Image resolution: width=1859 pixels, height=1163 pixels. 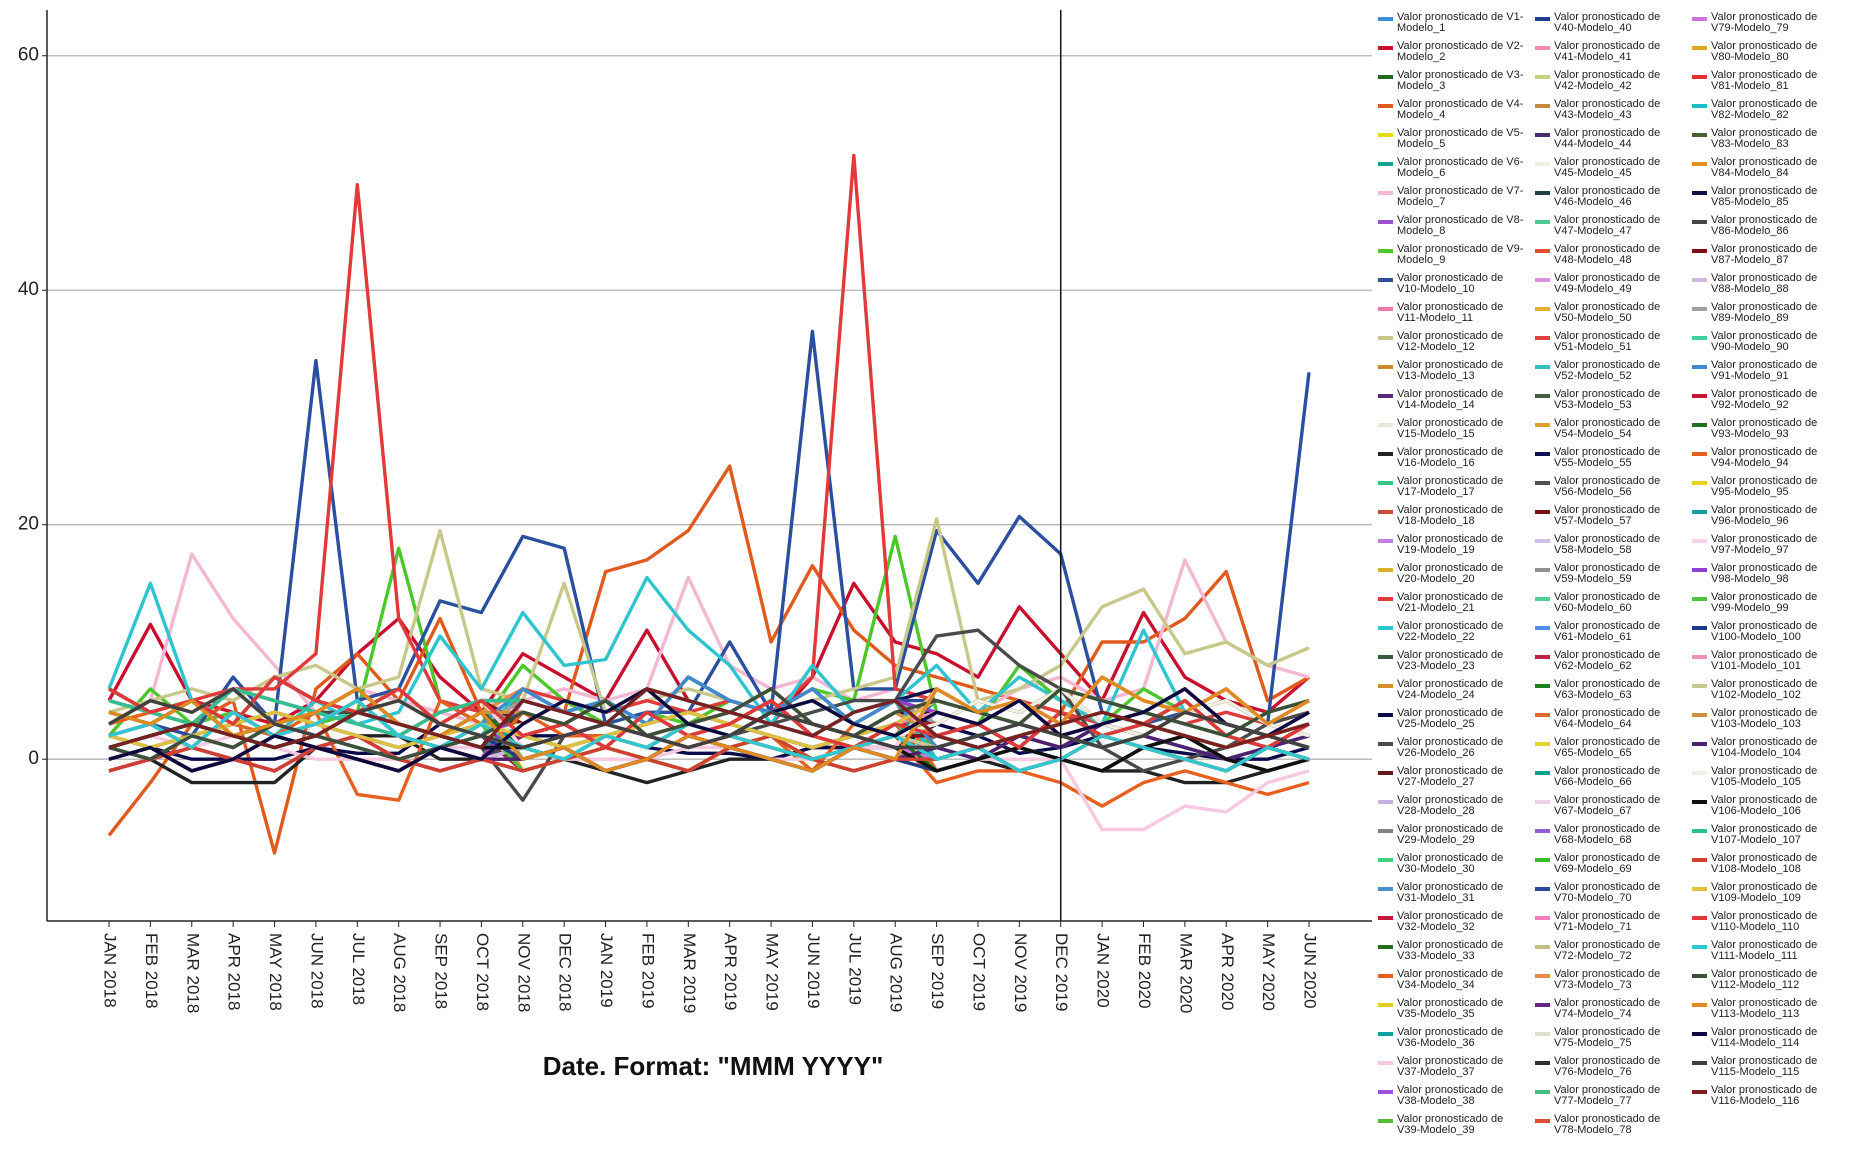 What do you see at coordinates (730, 972) in the screenshot?
I see `x-tick-label: APR 2019` at bounding box center [730, 972].